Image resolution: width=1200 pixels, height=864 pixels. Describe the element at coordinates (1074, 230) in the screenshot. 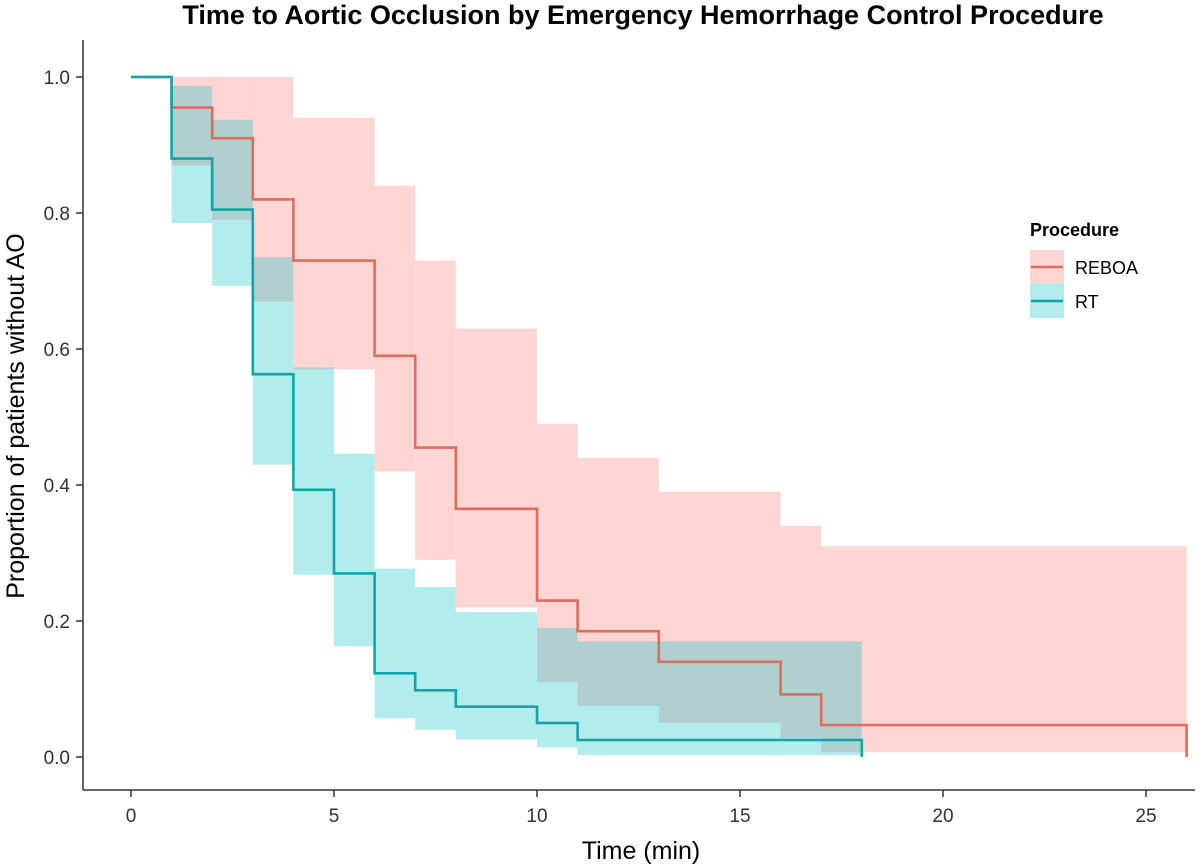

I see `legend-title: Procedure` at that location.